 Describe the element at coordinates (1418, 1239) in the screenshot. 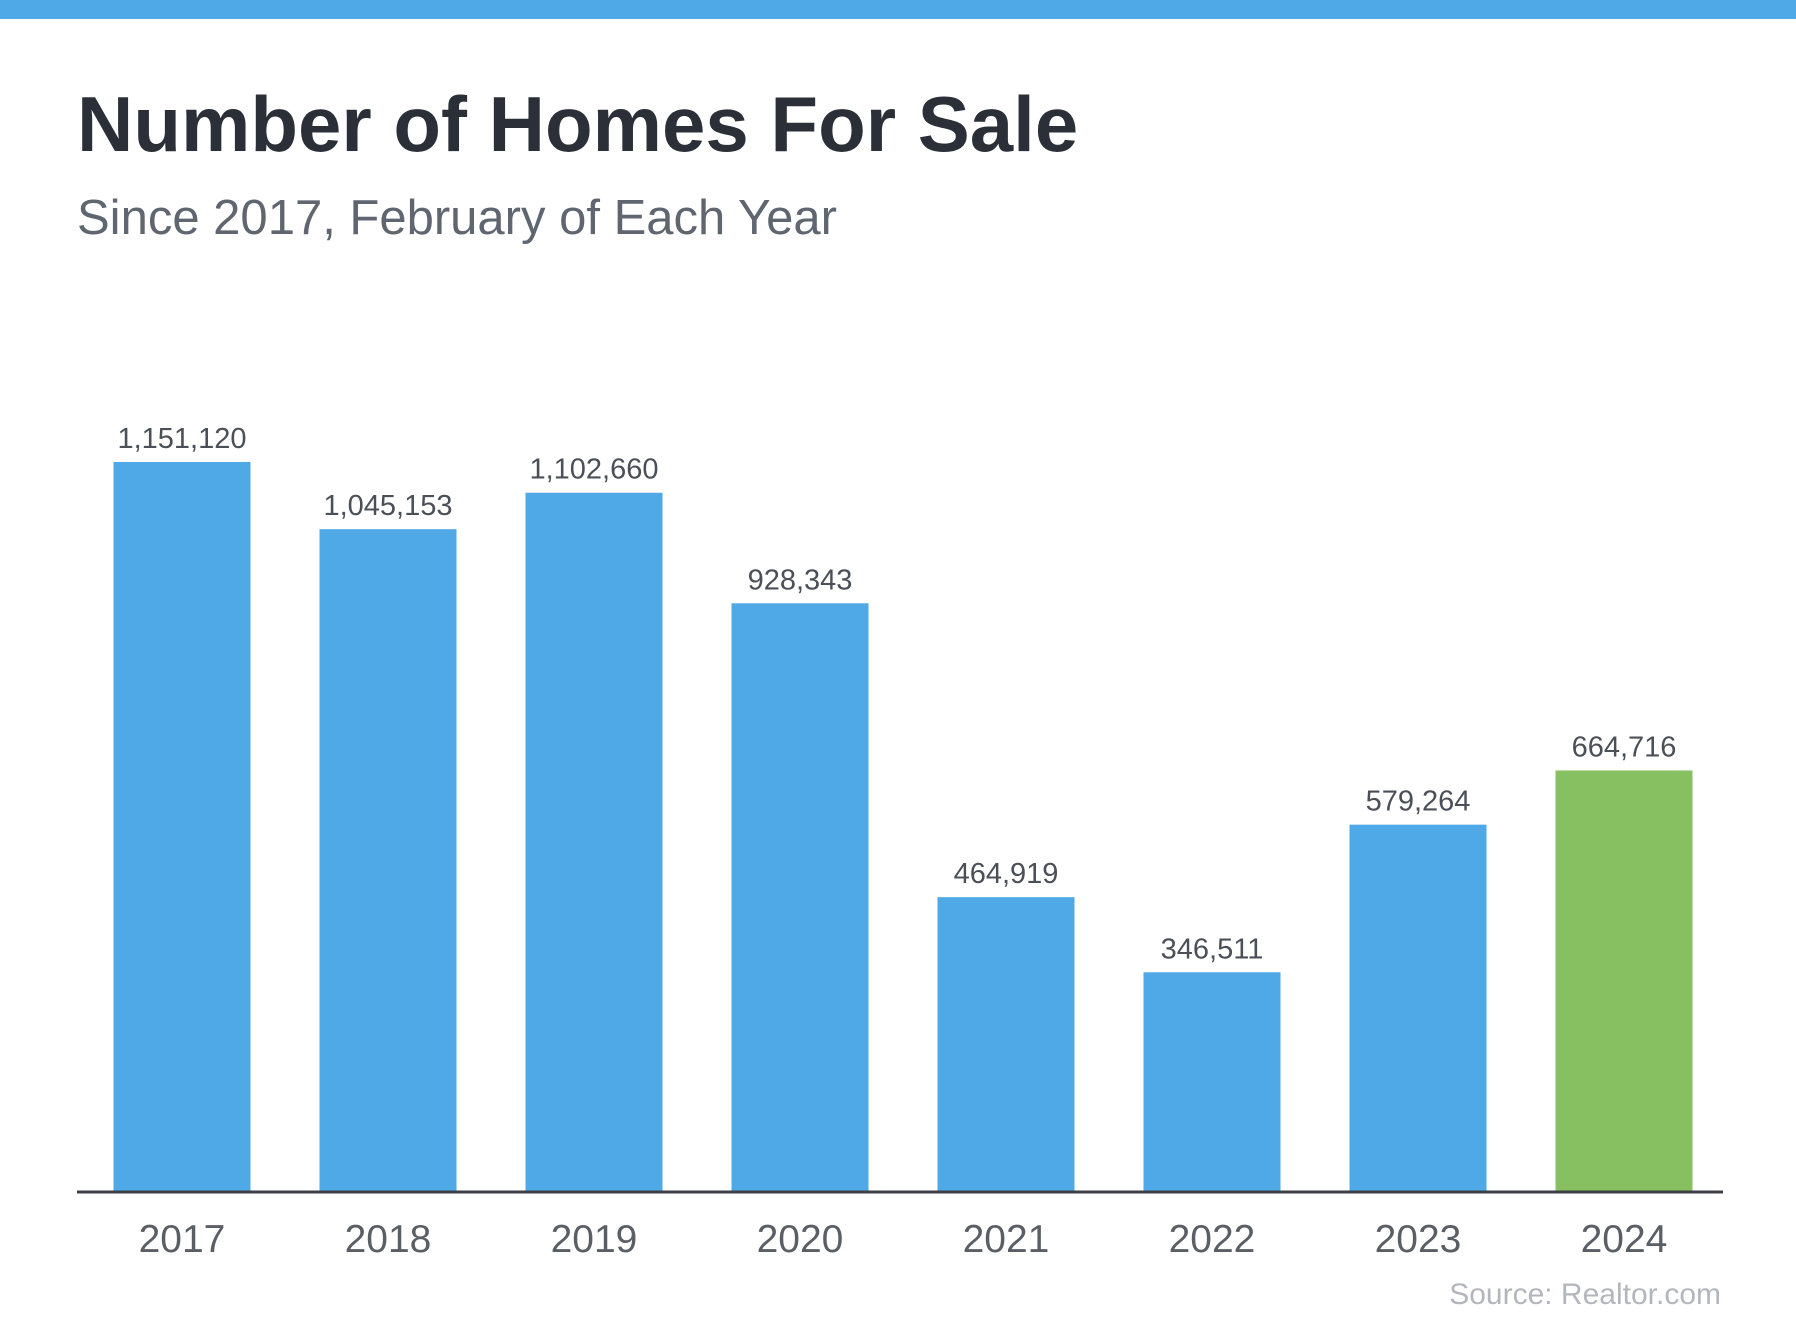

I see `x-tick-label-2023: 2023` at that location.